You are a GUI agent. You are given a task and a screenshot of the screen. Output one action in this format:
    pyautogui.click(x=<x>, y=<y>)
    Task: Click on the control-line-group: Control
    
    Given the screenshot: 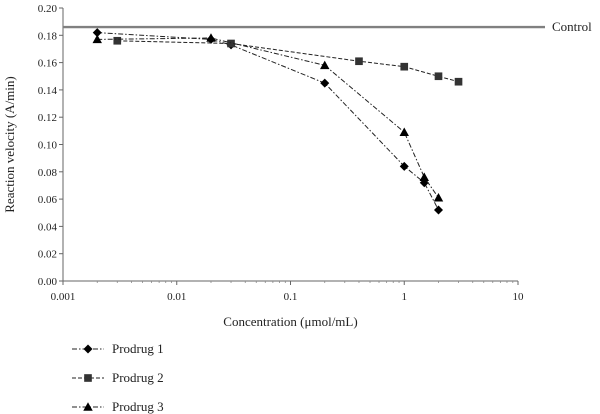 What is the action you would take?
    pyautogui.click(x=327, y=26)
    